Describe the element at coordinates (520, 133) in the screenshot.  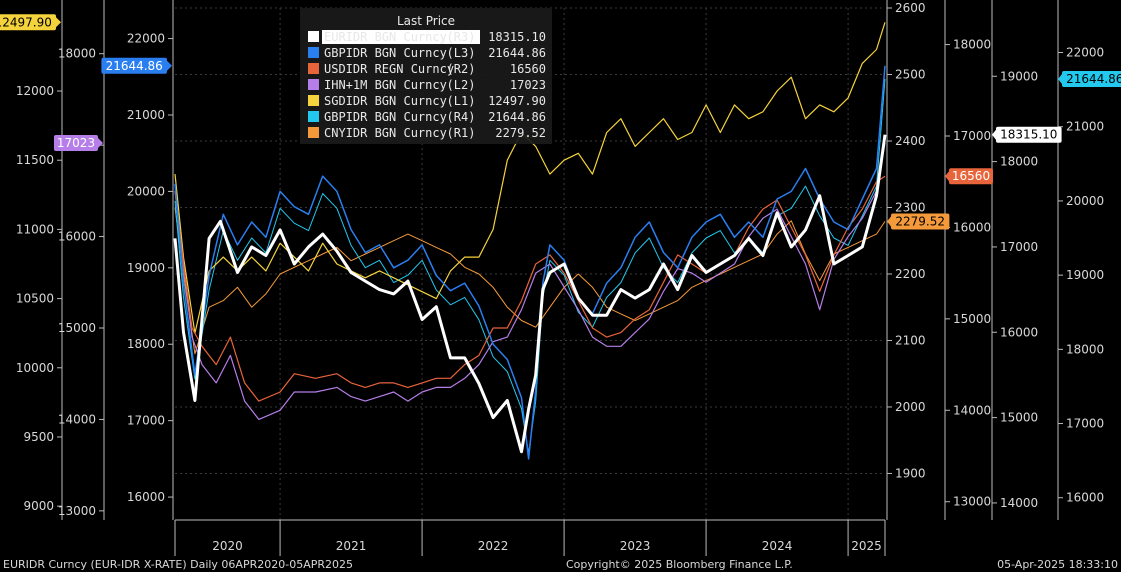
I see `legend-entry-value: 2279.52` at that location.